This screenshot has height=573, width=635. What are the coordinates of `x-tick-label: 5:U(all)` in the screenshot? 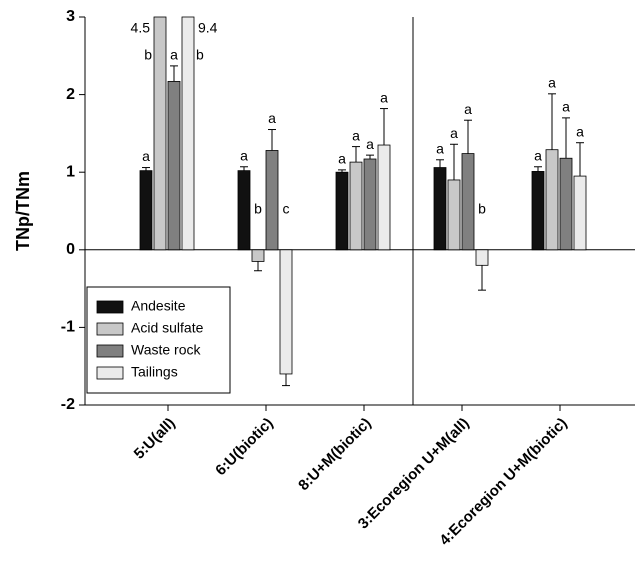 It's located at (155, 439).